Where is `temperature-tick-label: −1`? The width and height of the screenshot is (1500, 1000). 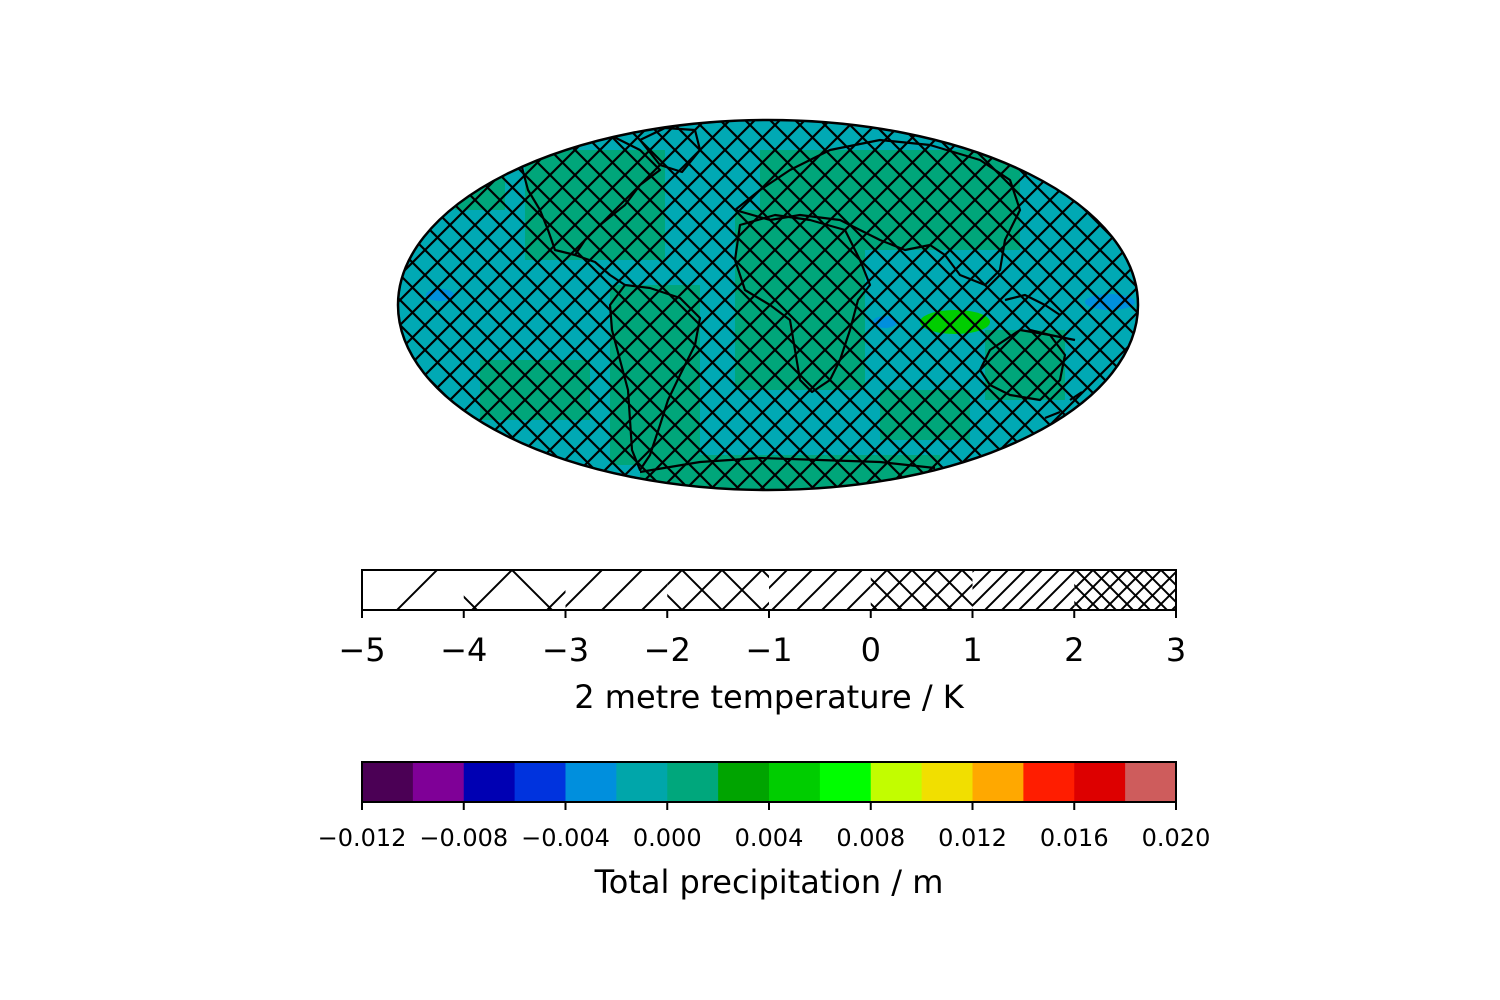 temperature-tick-label: −1 is located at coordinates (768, 650).